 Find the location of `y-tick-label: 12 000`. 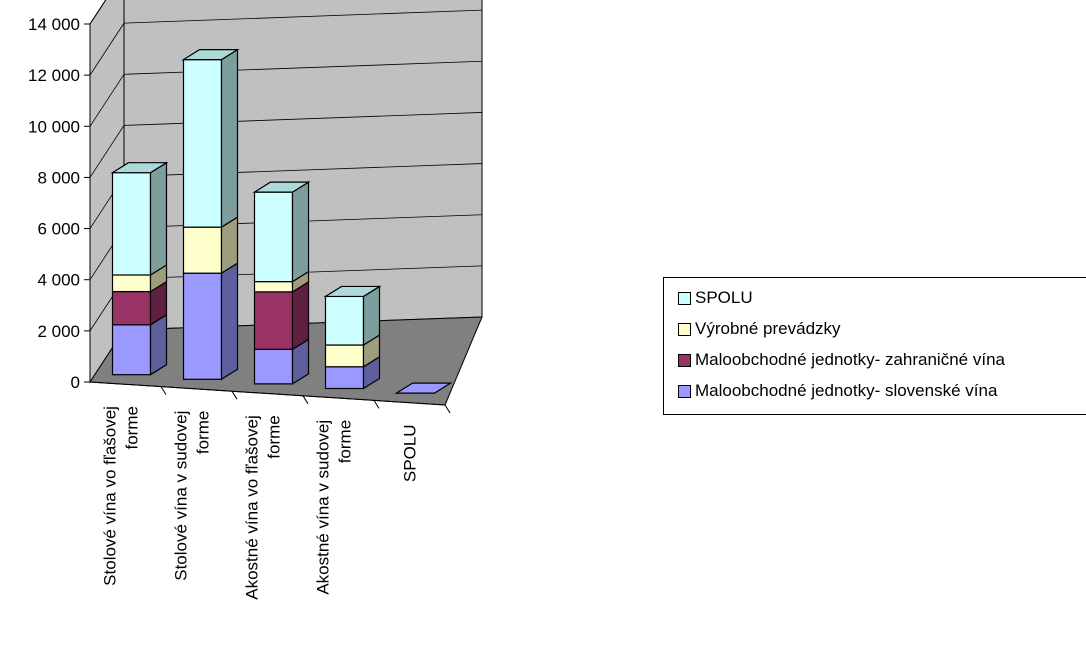

y-tick-label: 12 000 is located at coordinates (54, 75).